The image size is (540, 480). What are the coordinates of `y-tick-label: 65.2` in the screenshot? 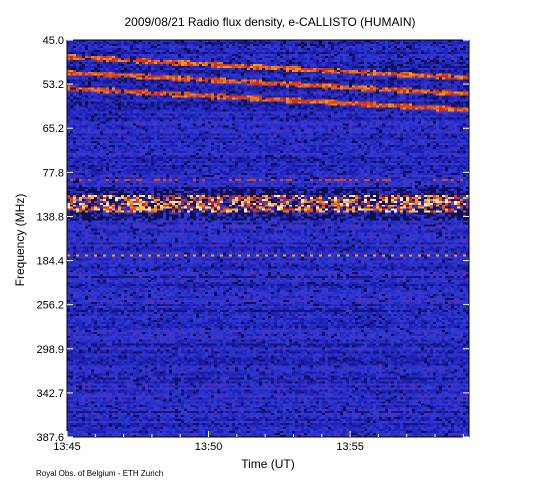 It's located at (53, 129).